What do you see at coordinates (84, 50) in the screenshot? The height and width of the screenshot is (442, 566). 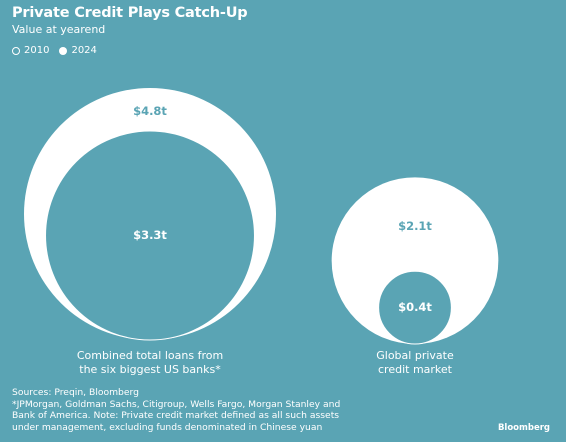 I see `legend-label-2024: 2024` at bounding box center [84, 50].